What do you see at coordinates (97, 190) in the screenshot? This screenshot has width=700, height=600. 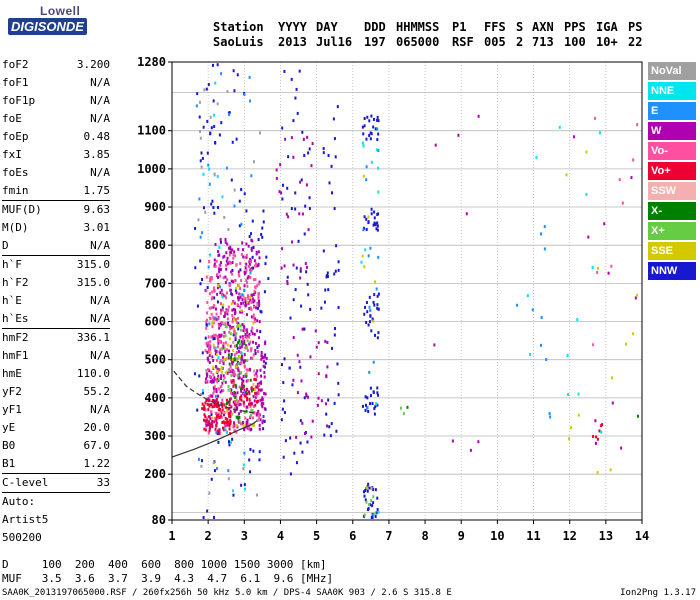 I see `param-value: 1.75` at bounding box center [97, 190].